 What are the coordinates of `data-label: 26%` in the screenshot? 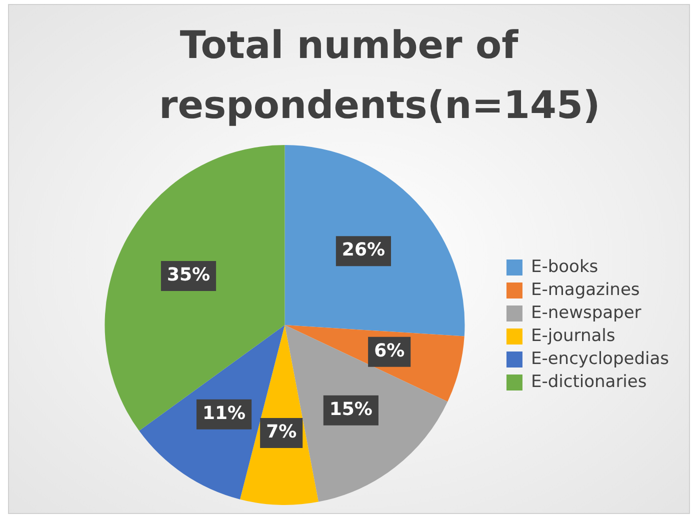 It's located at (364, 250).